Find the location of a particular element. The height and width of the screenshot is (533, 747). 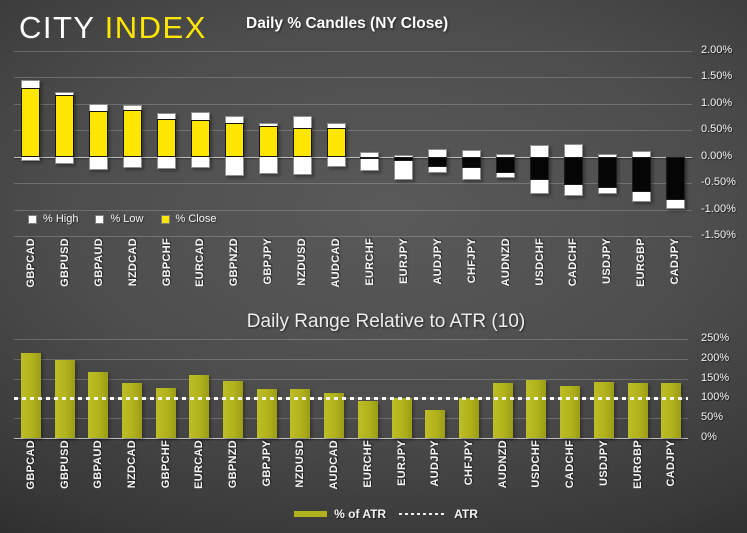

y-tick-label: 200% is located at coordinates (715, 357).